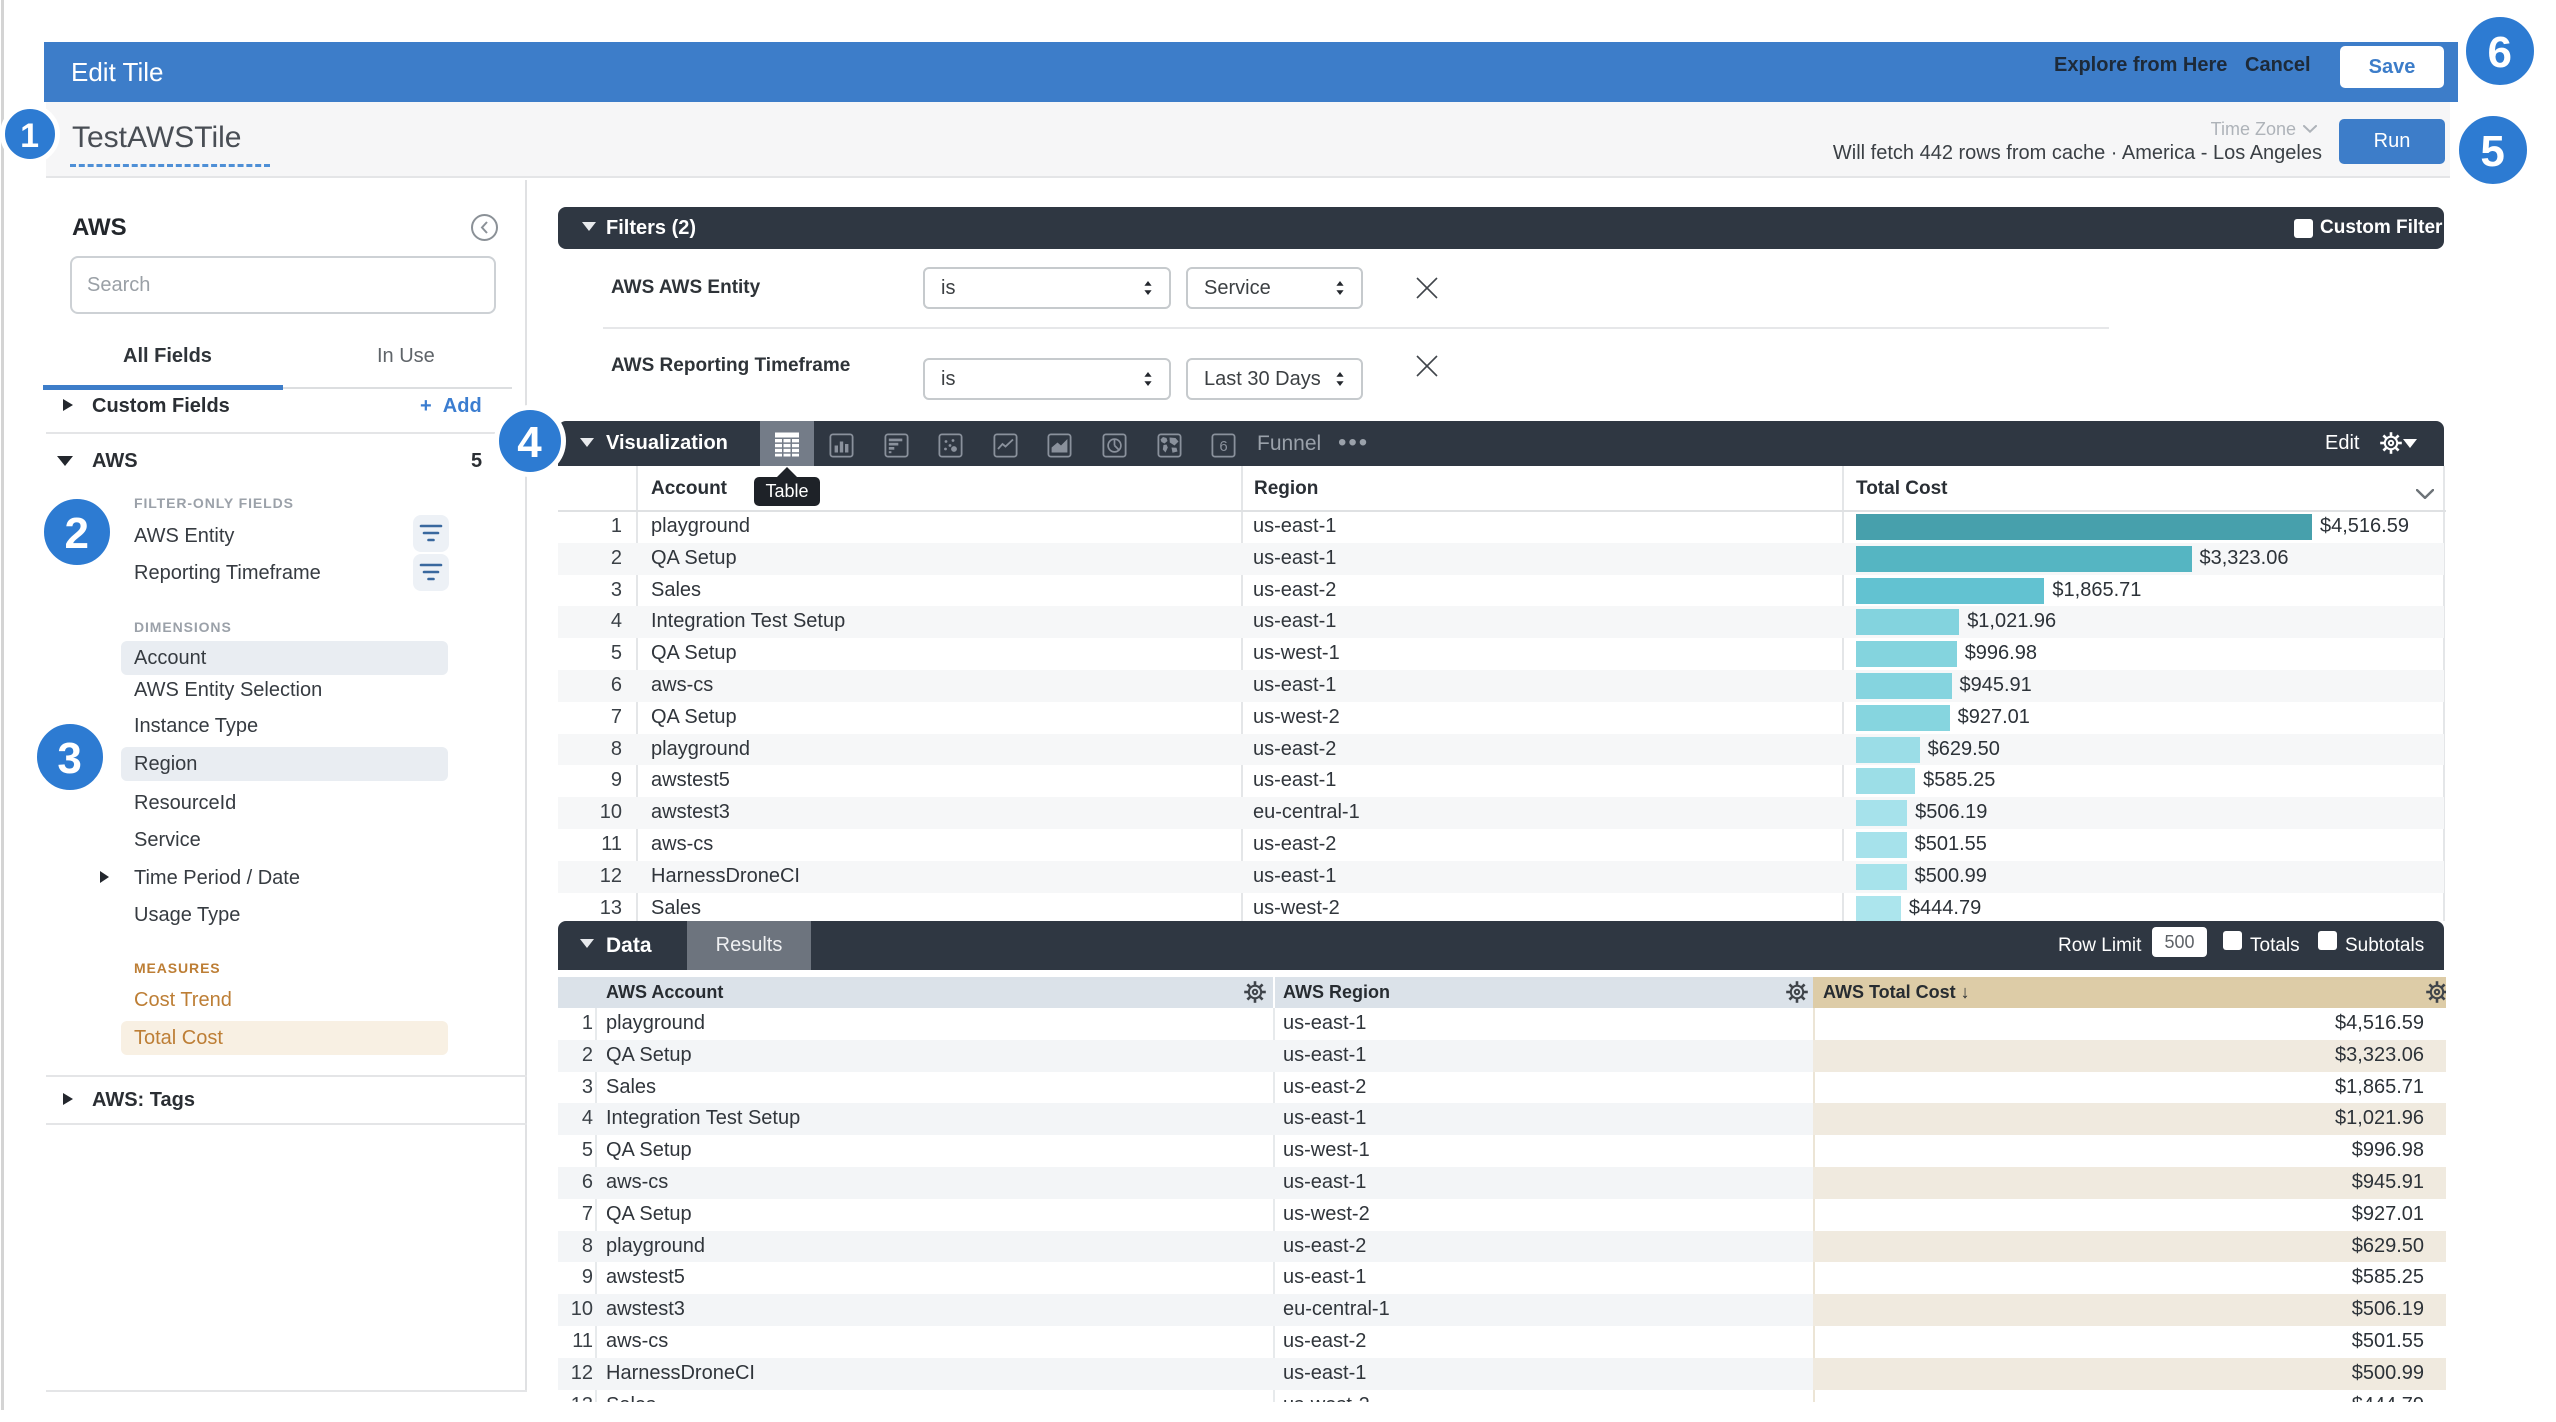 This screenshot has height=1422, width=2556. Describe the element at coordinates (1224, 446) in the screenshot. I see `svg-text: 6` at that location.